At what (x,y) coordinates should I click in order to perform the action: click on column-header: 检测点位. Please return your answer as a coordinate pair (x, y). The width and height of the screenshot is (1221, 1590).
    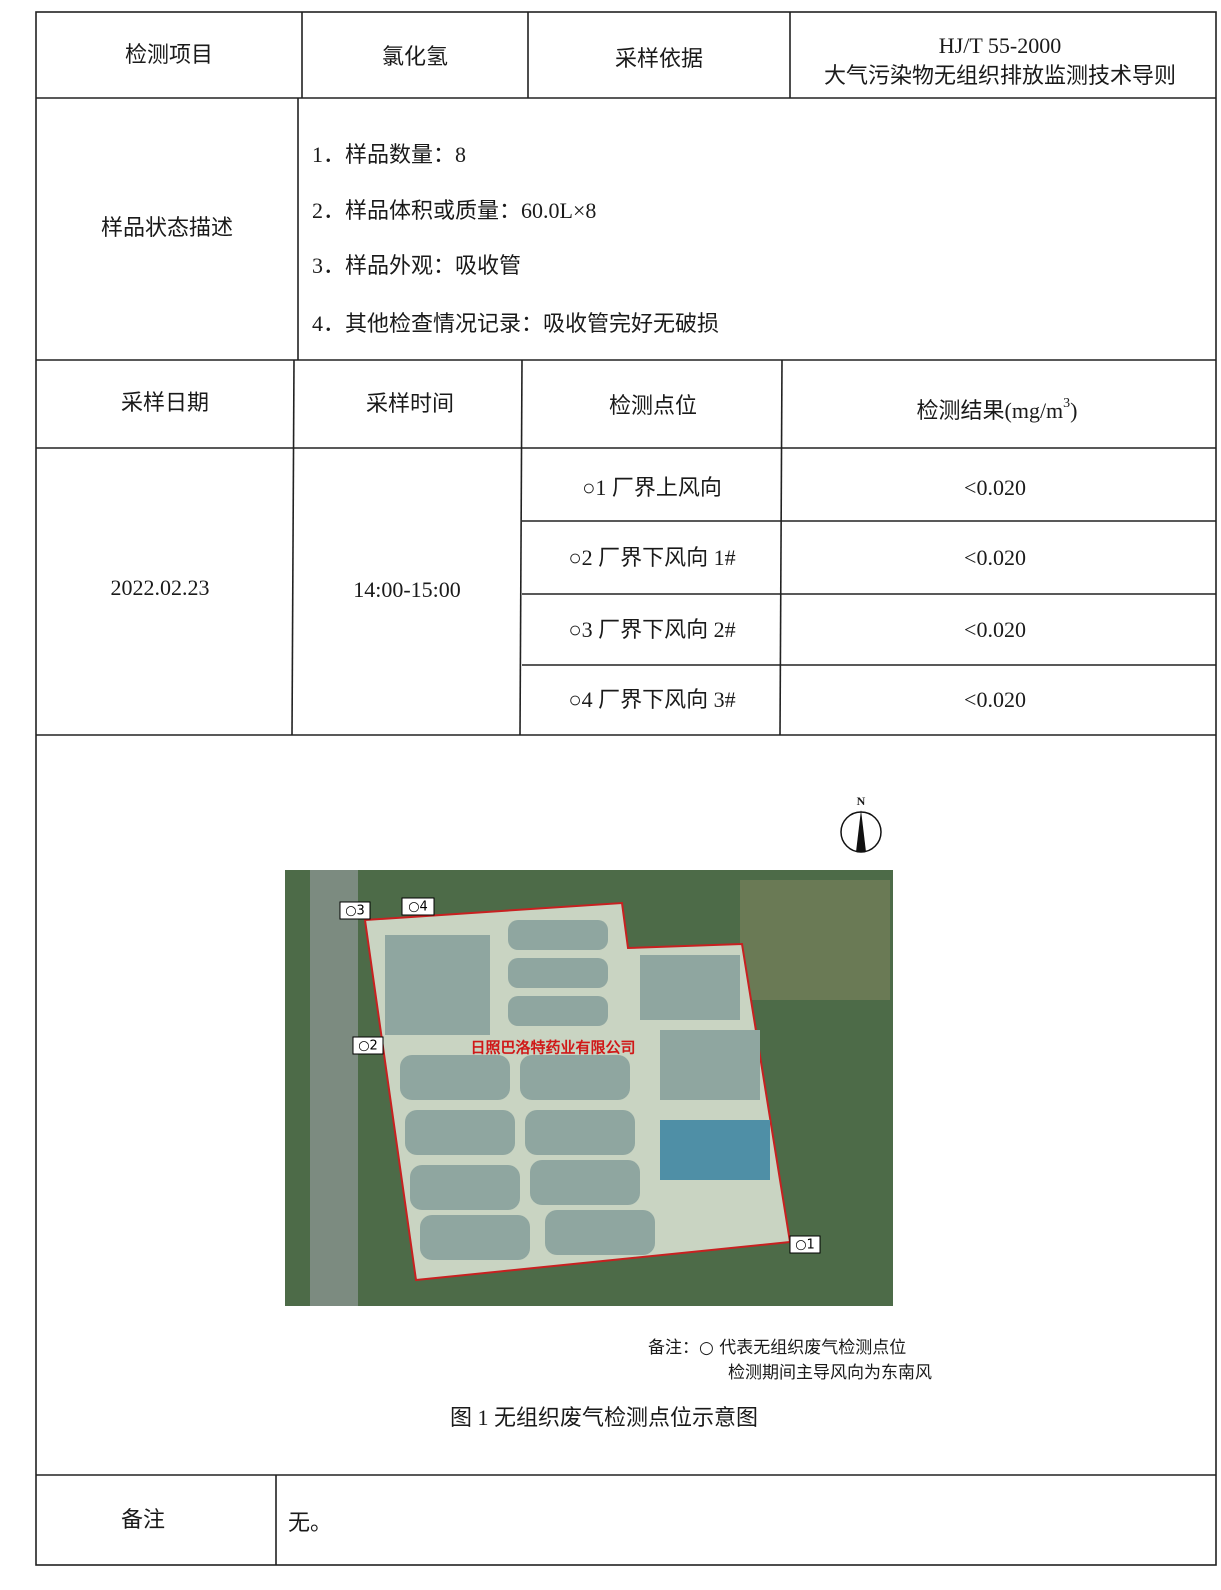
    Looking at the image, I should click on (653, 405).